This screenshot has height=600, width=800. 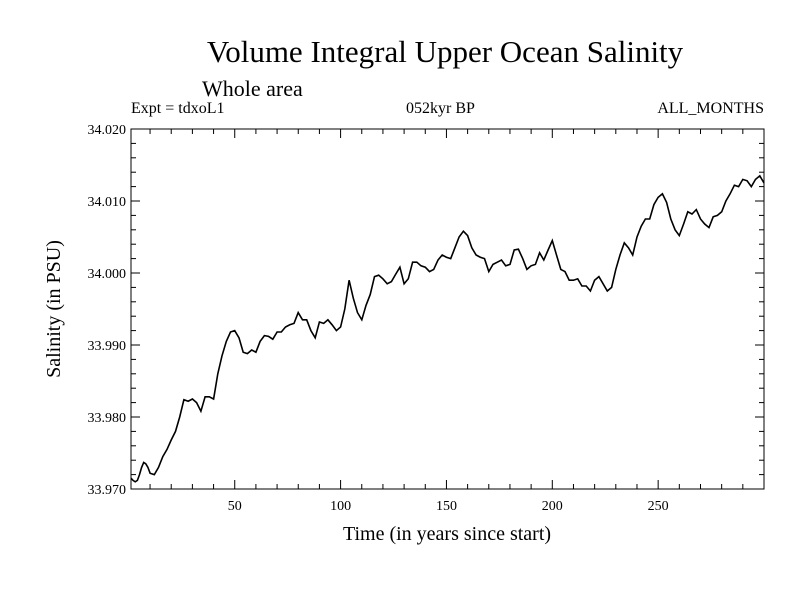 I want to click on chart-title: Volume Integral Upper Ocean Salinity, so click(x=445, y=51).